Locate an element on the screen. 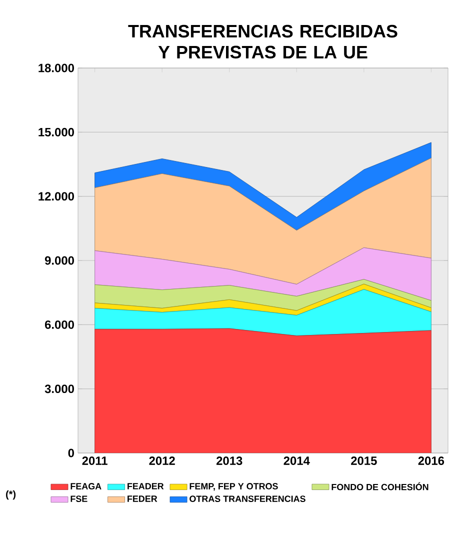  legend-label: FEAGA is located at coordinates (86, 486).